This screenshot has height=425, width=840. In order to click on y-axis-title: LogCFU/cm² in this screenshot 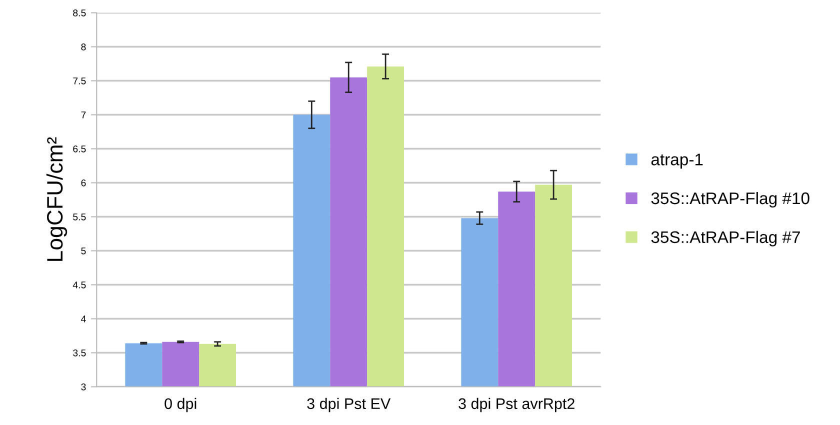, I will do `click(57, 199)`.